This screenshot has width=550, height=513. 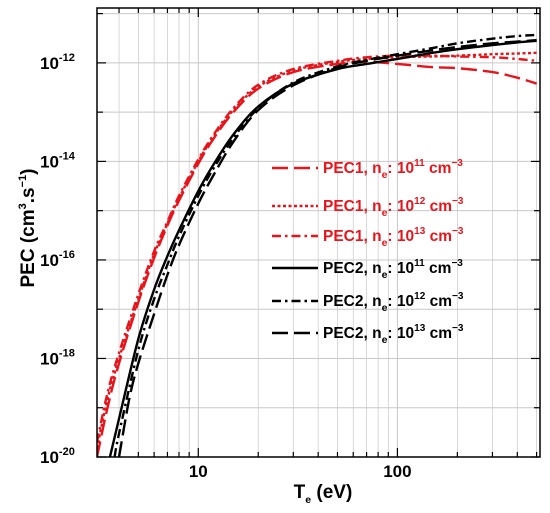 I want to click on x-tick-label: 100, so click(x=397, y=471).